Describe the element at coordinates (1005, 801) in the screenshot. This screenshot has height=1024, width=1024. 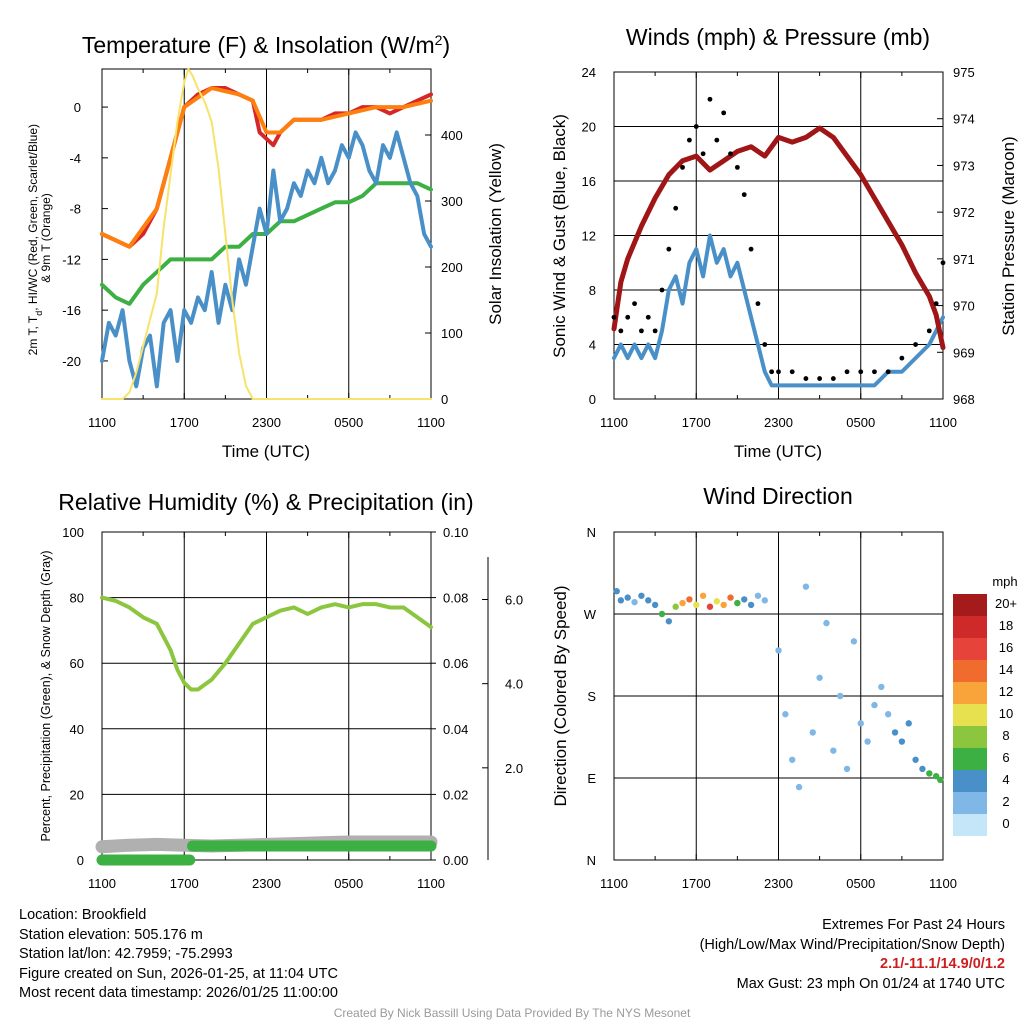
I see `colorbar-label: 2` at that location.